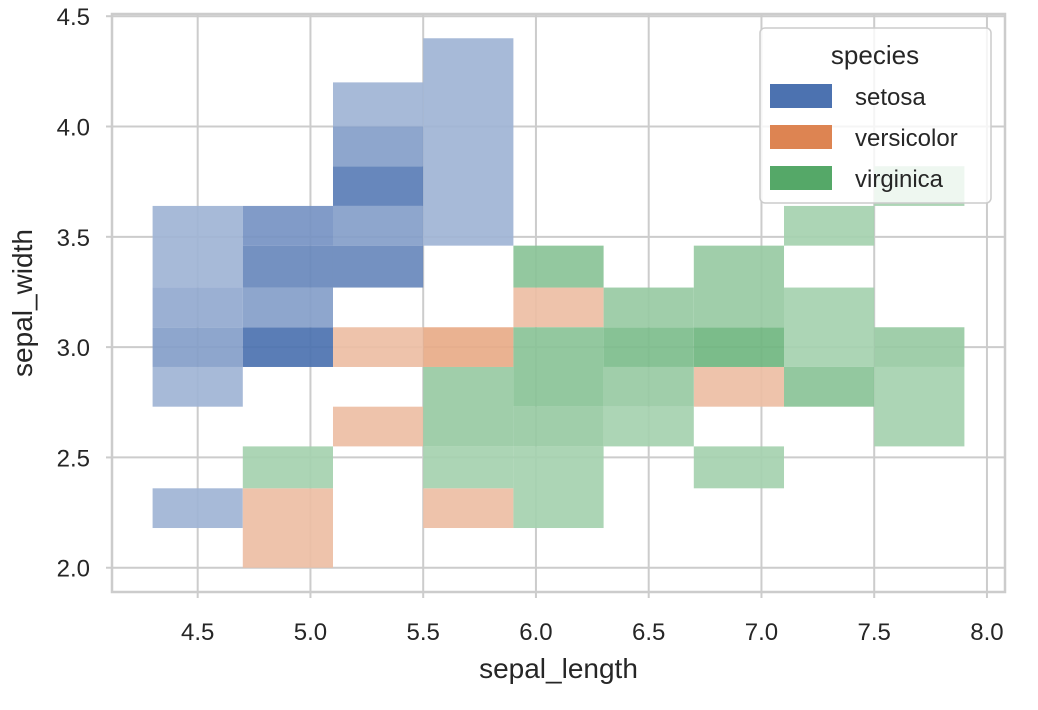 The height and width of the screenshot is (710, 1038). Describe the element at coordinates (801, 137) in the screenshot. I see `legend-swatch-versicolor` at that location.